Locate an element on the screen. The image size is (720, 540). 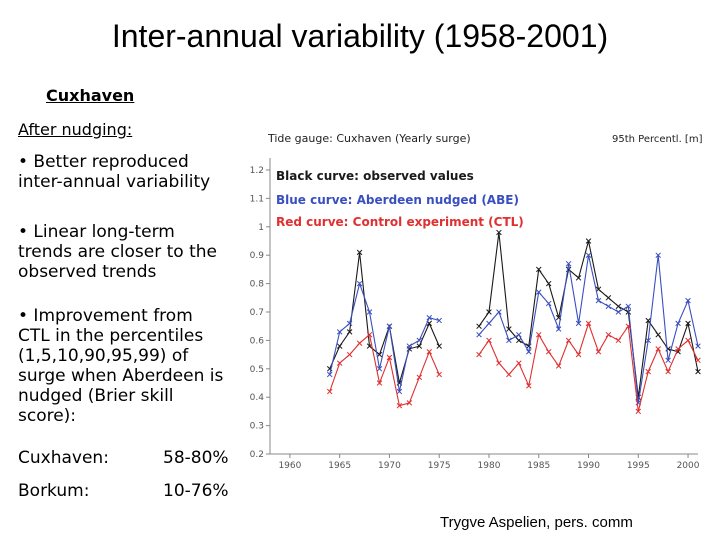
y-tick-label: 0.3 is located at coordinates (257, 427).